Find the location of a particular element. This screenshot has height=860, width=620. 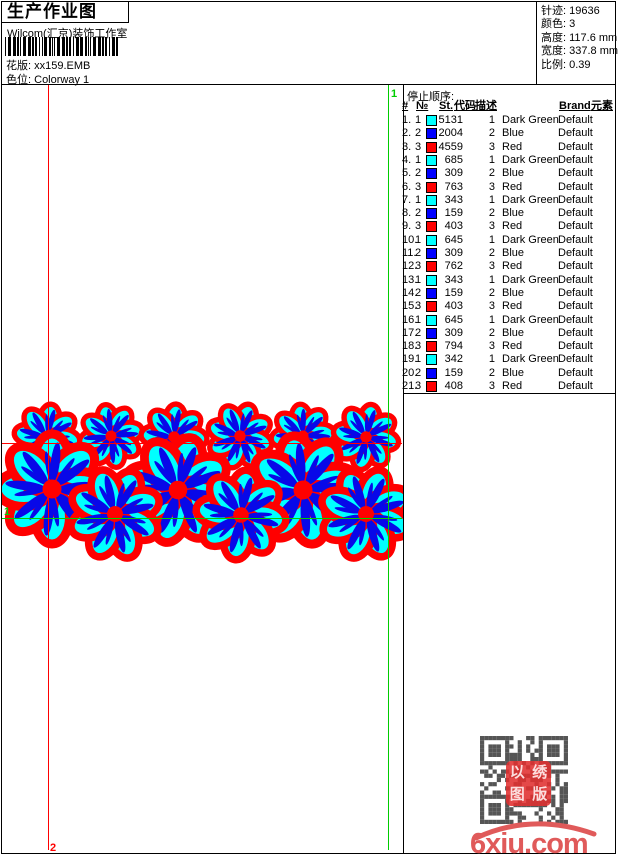

stat-row: 高度: 117.6 mm is located at coordinates (579, 38).